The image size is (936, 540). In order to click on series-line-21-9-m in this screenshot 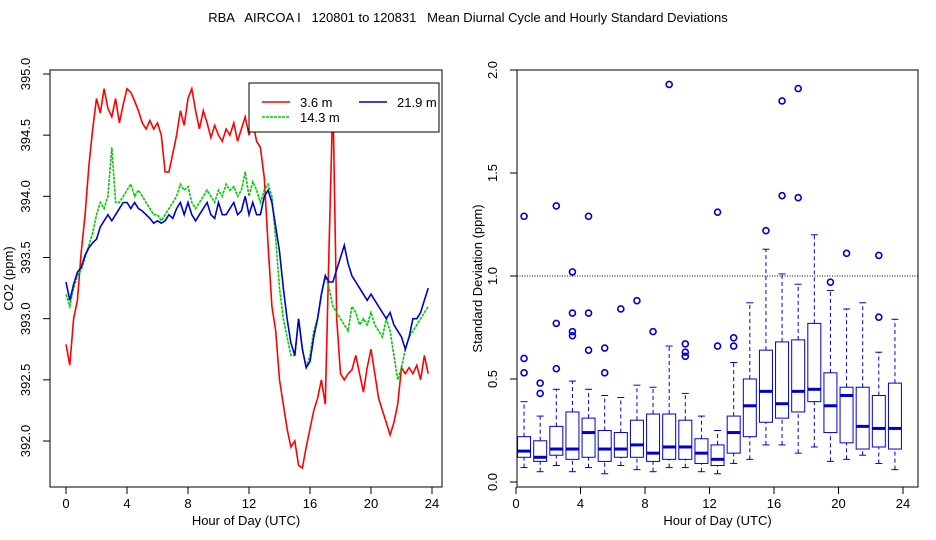, I will do `click(247, 279)`.